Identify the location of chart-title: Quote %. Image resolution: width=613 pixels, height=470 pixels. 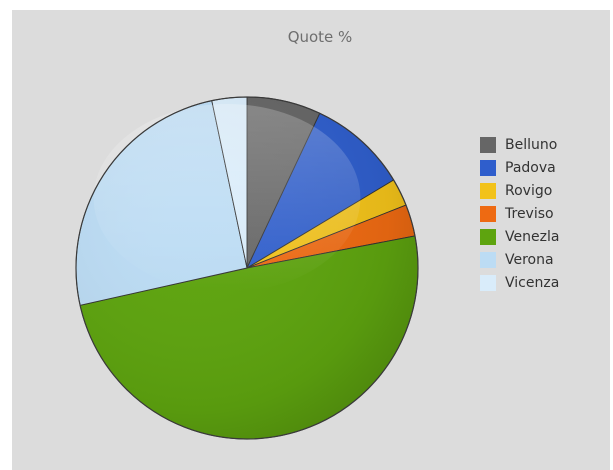
(320, 37).